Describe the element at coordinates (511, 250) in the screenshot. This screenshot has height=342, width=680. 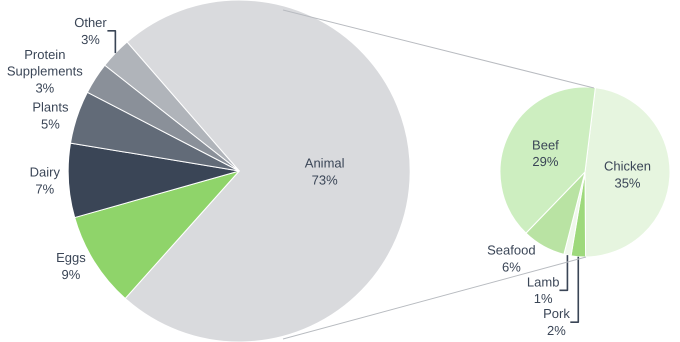
I see `slice-label: Seafood` at that location.